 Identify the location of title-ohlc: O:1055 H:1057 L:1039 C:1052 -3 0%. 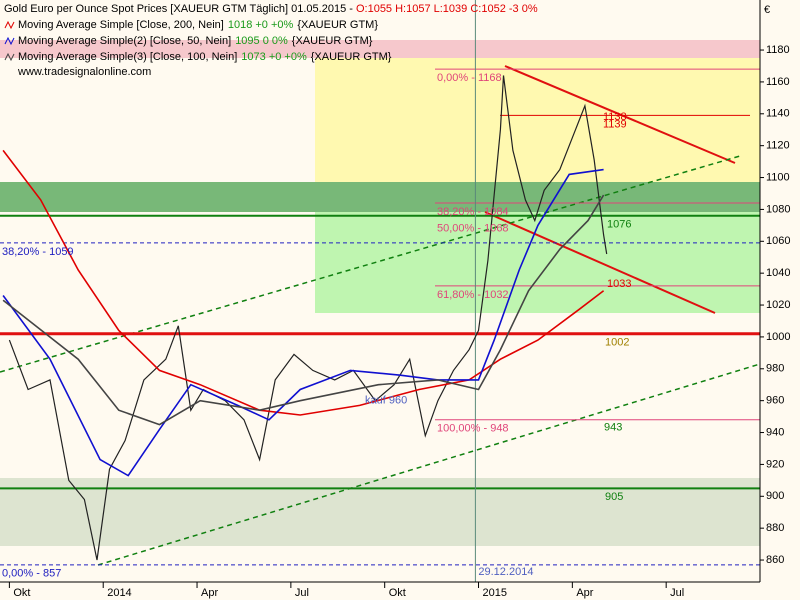
(447, 9).